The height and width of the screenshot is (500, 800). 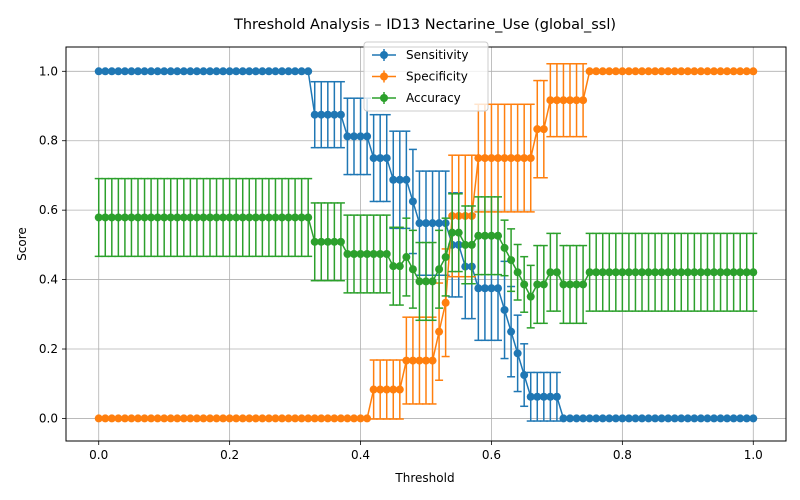 I want to click on legend-label-accuracy: Accuracy, so click(x=433, y=98).